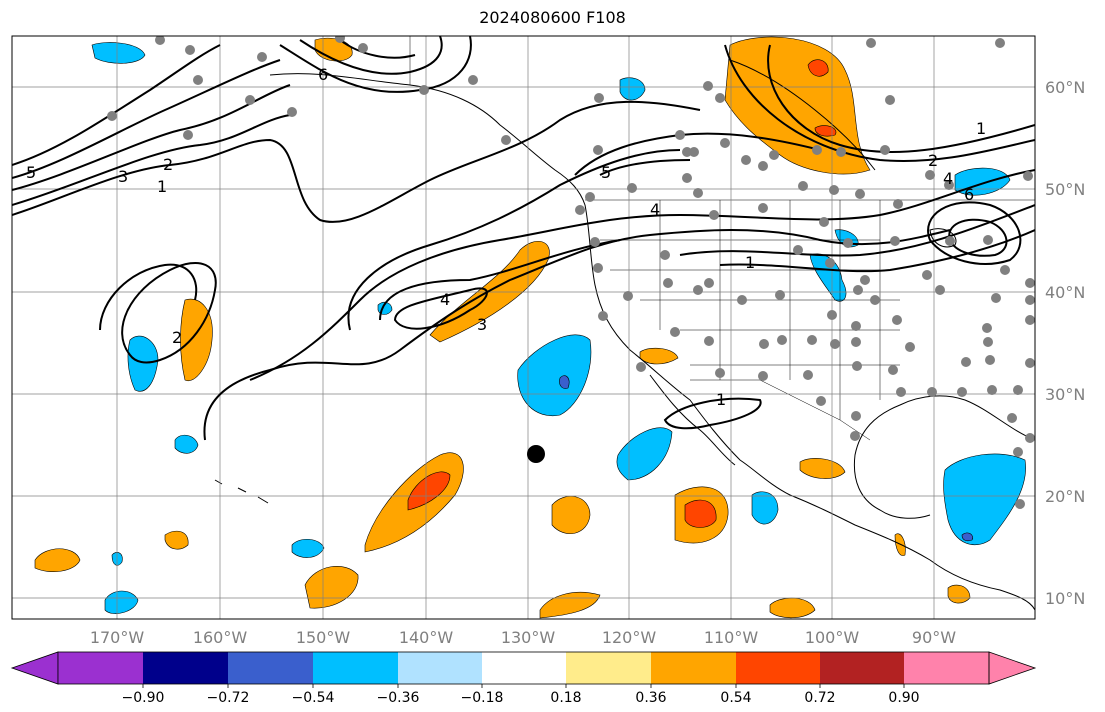  Describe the element at coordinates (228, 698) in the screenshot. I see `colorbar-tick-label: −0.72` at that location.